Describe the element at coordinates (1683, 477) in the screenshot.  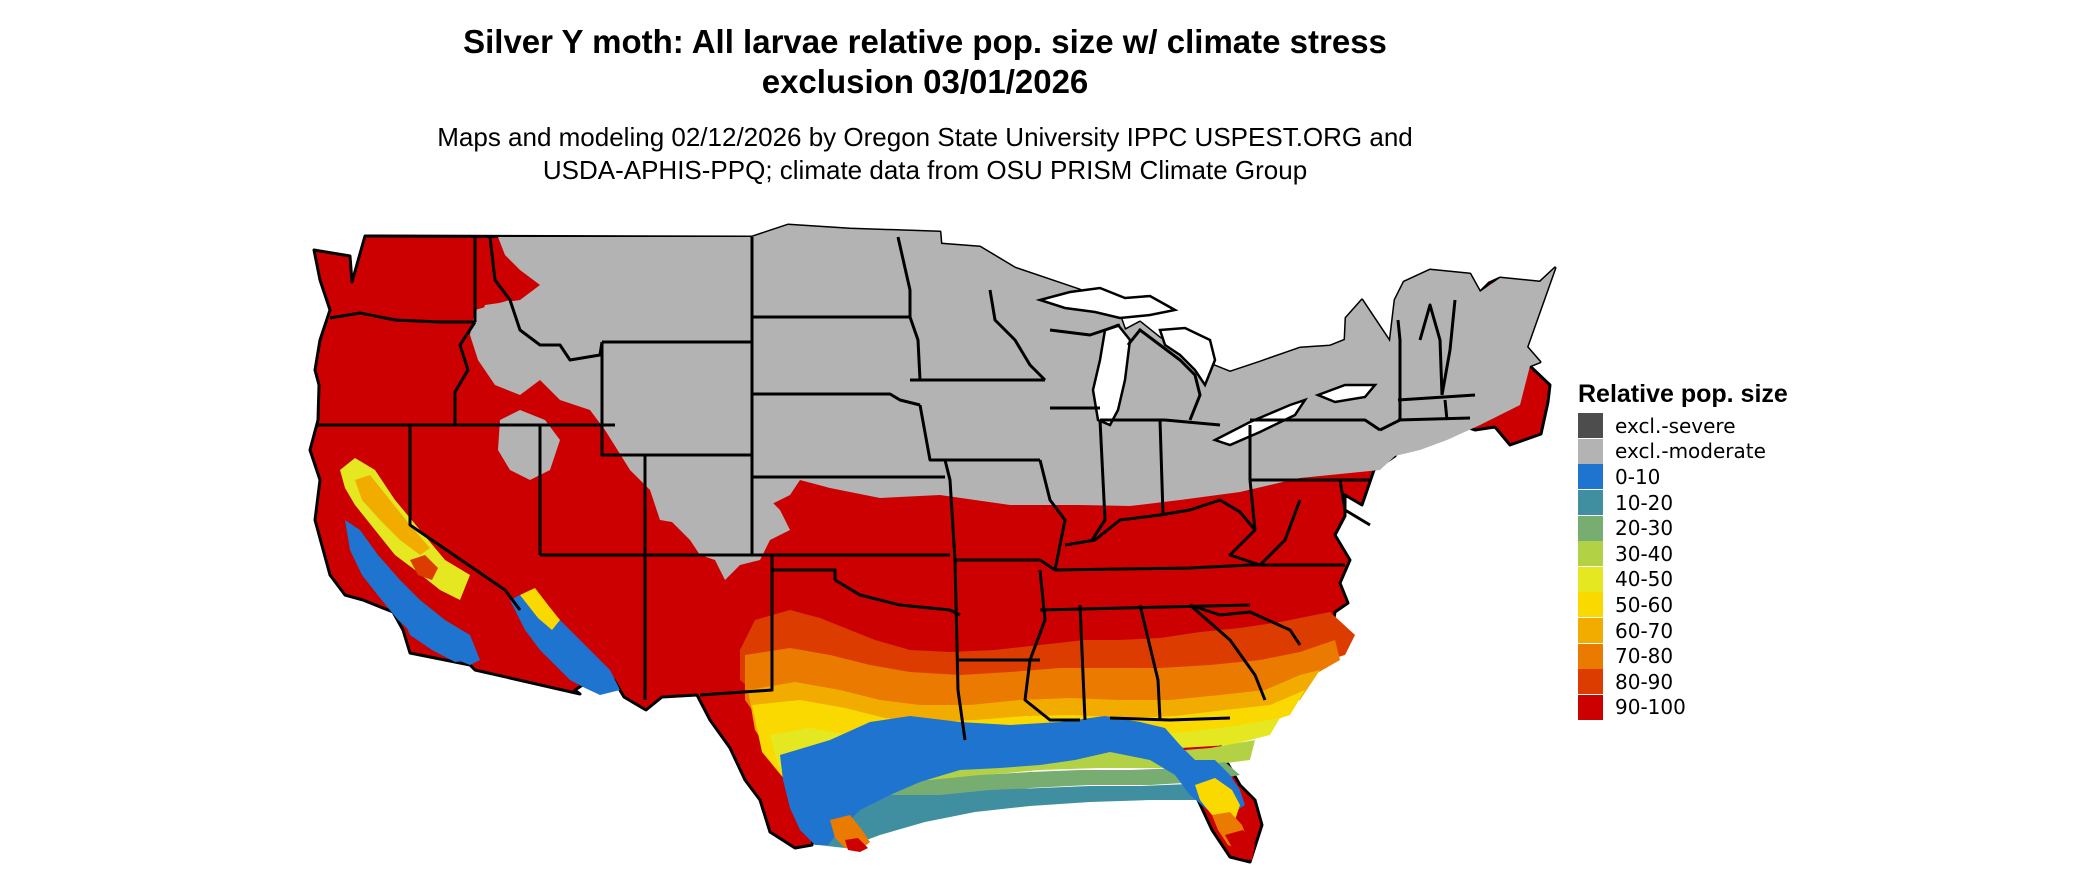
I see `legend-item: 0-10` at that location.